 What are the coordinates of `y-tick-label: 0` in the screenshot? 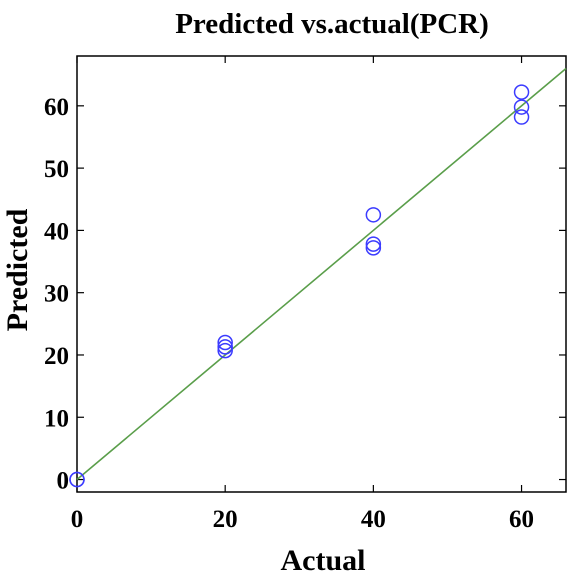 It's located at (63, 481).